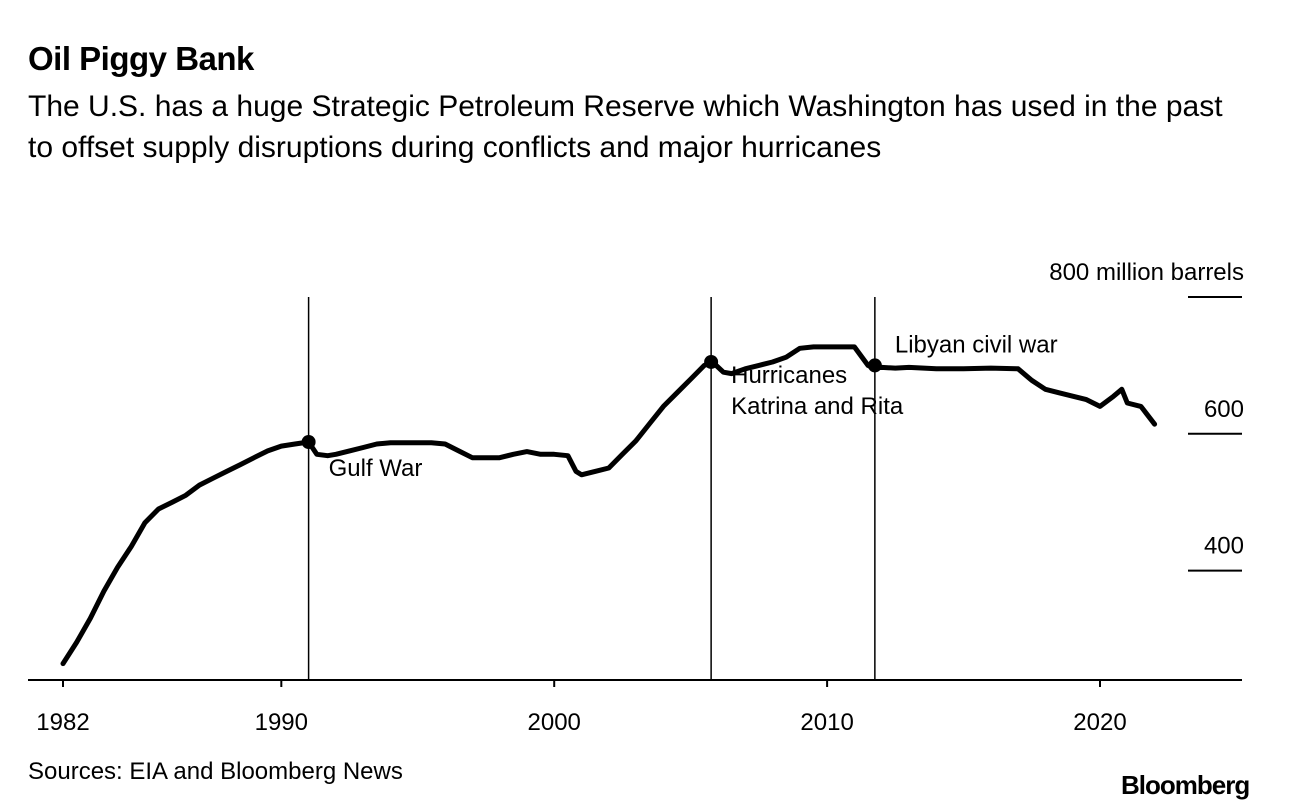 The height and width of the screenshot is (812, 1289). What do you see at coordinates (554, 722) in the screenshot?
I see `x-tick-label-2000: 2000` at bounding box center [554, 722].